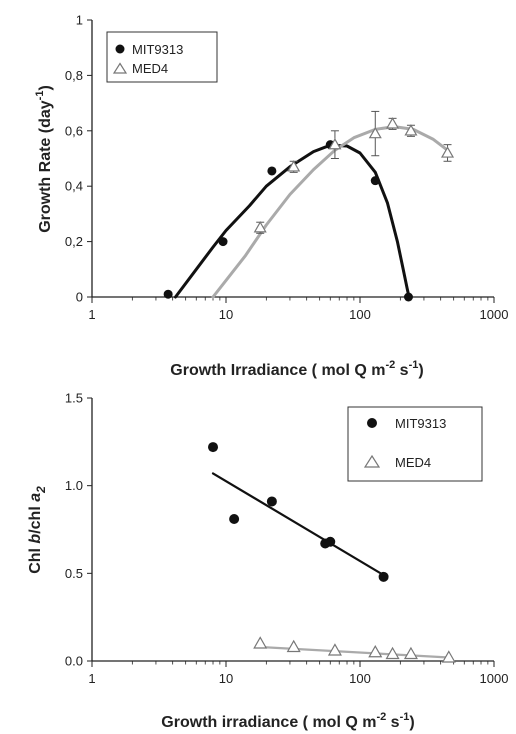  I want to click on y-tick-label: 0.0, so click(74, 661).